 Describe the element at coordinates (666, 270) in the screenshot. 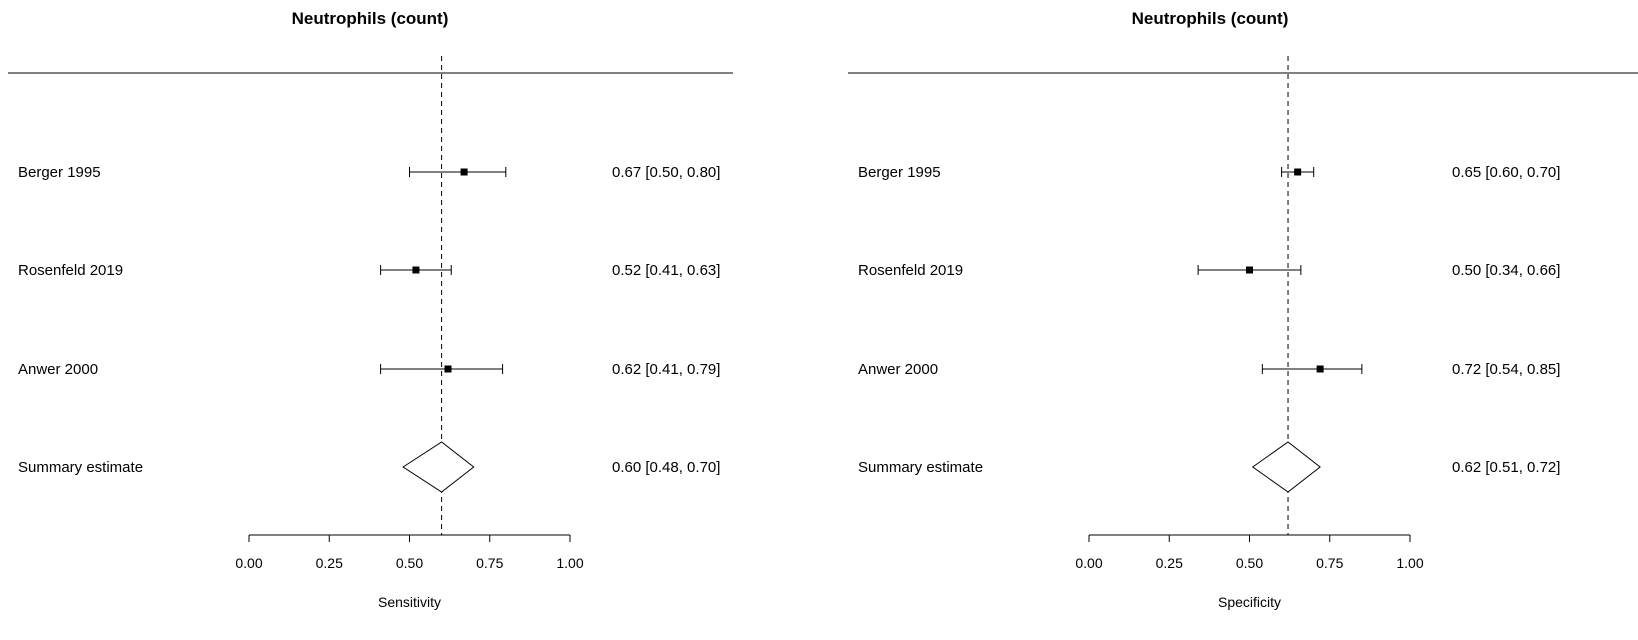

I see `estimate-label: 0.52 [0.41, 0.63]` at that location.